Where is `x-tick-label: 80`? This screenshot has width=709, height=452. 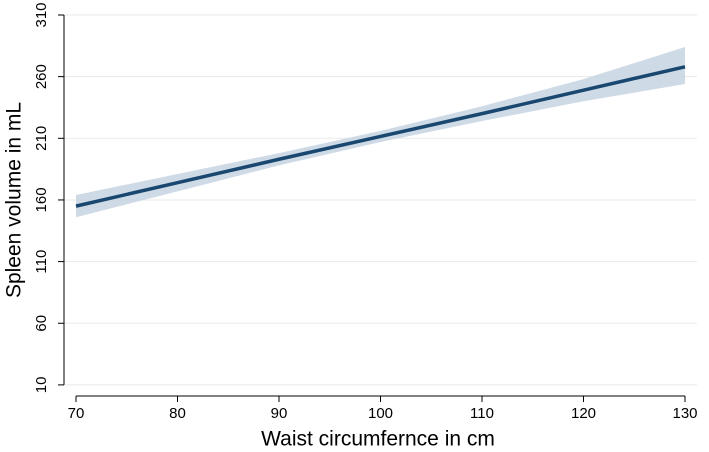 x-tick-label: 80 is located at coordinates (177, 413).